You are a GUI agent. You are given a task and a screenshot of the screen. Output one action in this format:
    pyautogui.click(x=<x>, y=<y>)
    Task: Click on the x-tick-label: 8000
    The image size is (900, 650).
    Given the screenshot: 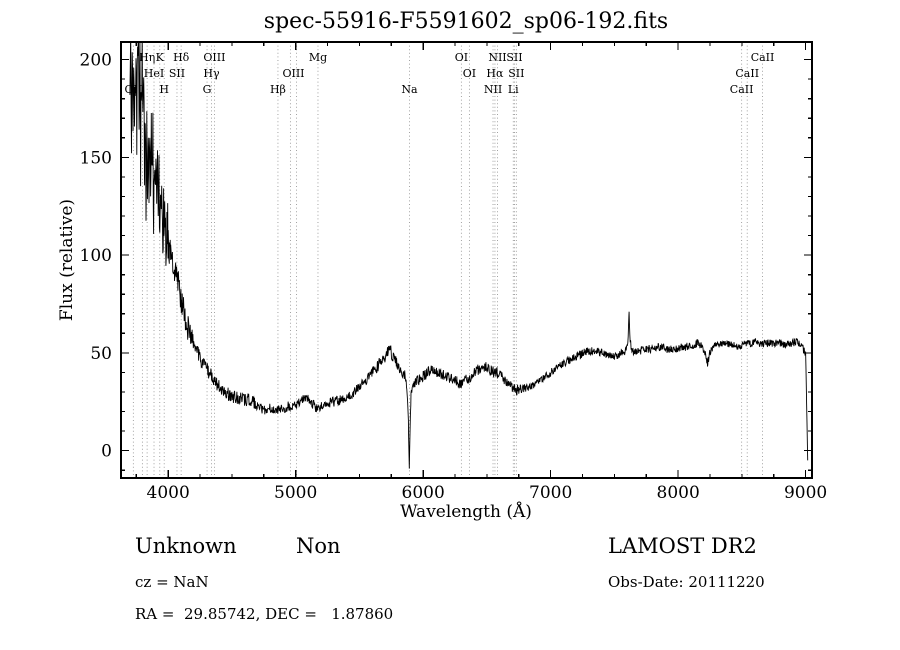 What is the action you would take?
    pyautogui.click(x=678, y=493)
    